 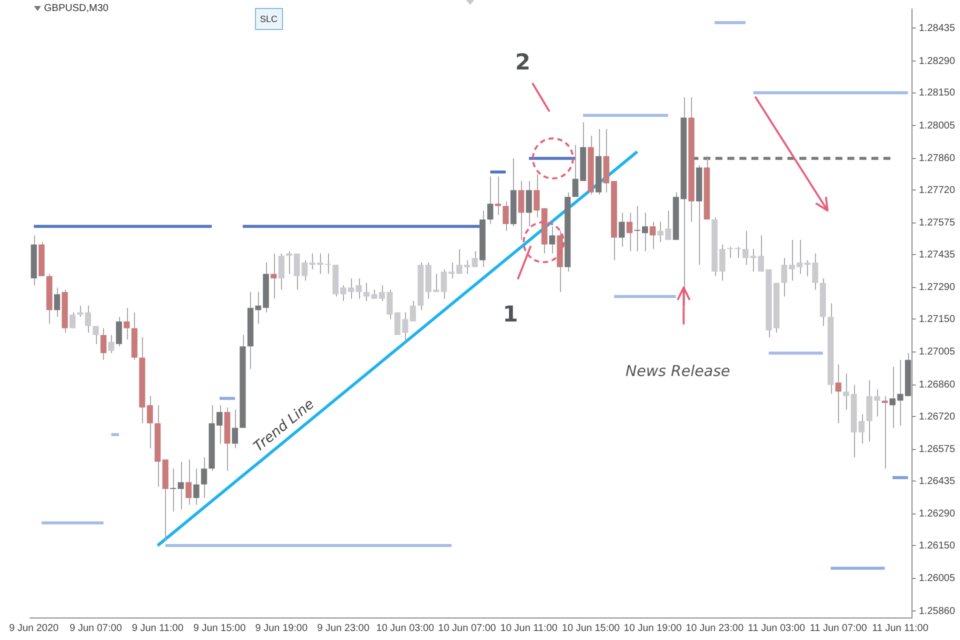 What do you see at coordinates (937, 190) in the screenshot?
I see `y-tick-label: 1.27720` at bounding box center [937, 190].